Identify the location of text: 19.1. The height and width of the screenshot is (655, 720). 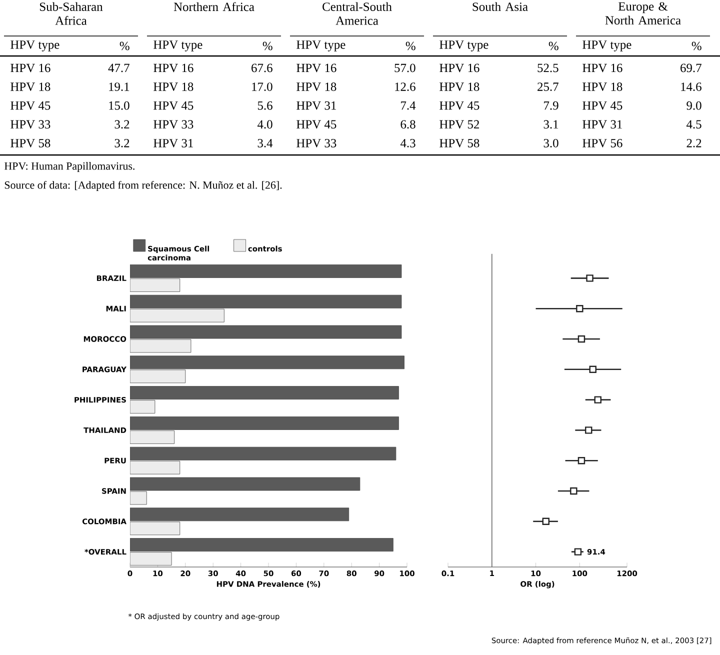
(119, 86).